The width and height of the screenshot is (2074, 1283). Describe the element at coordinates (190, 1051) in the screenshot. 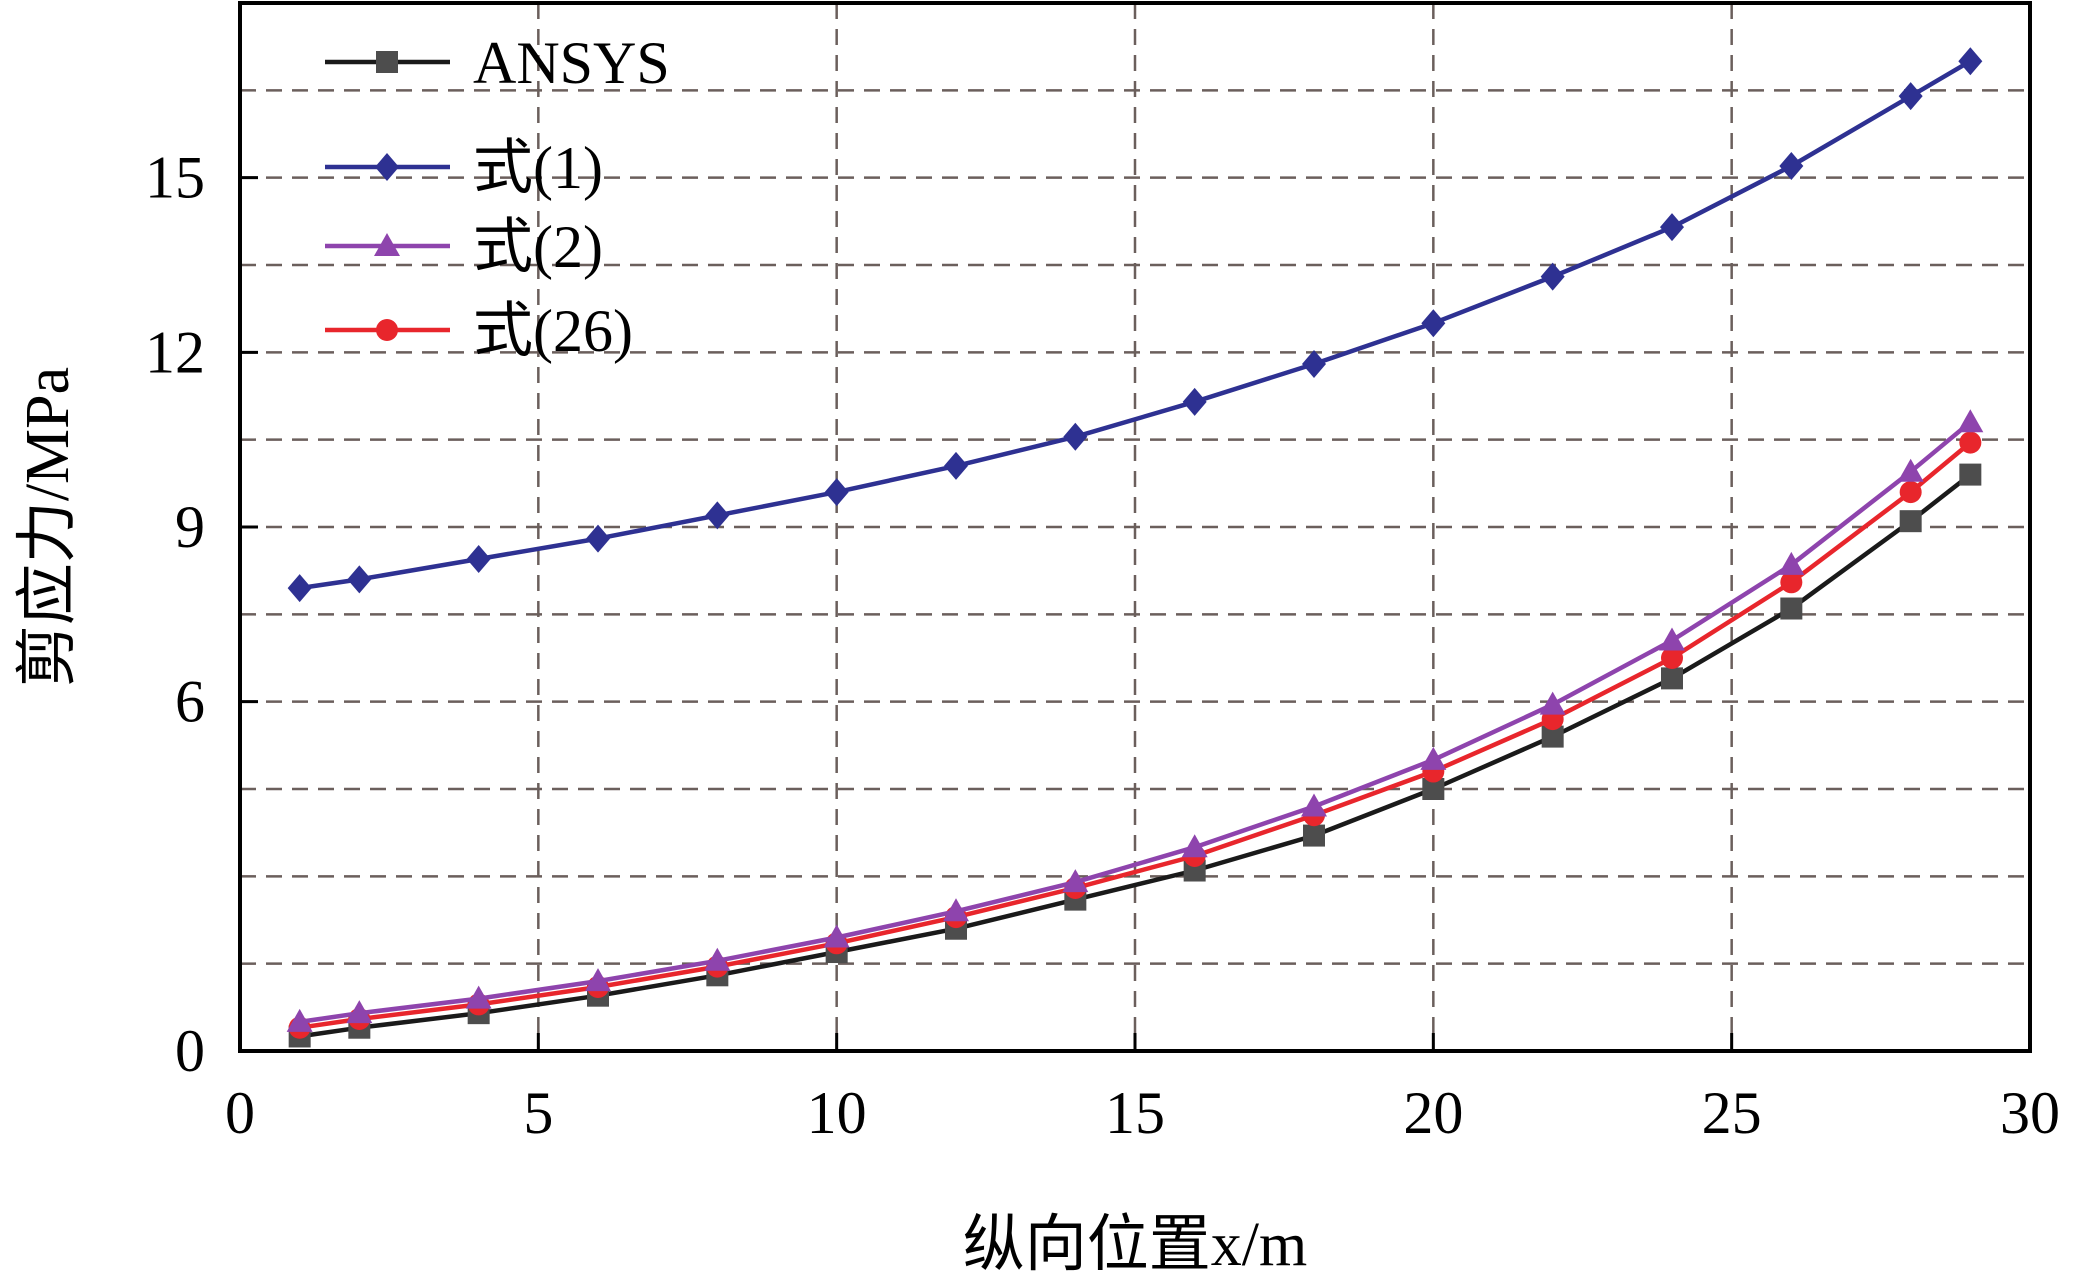

I see `y-tick-label: 0` at that location.